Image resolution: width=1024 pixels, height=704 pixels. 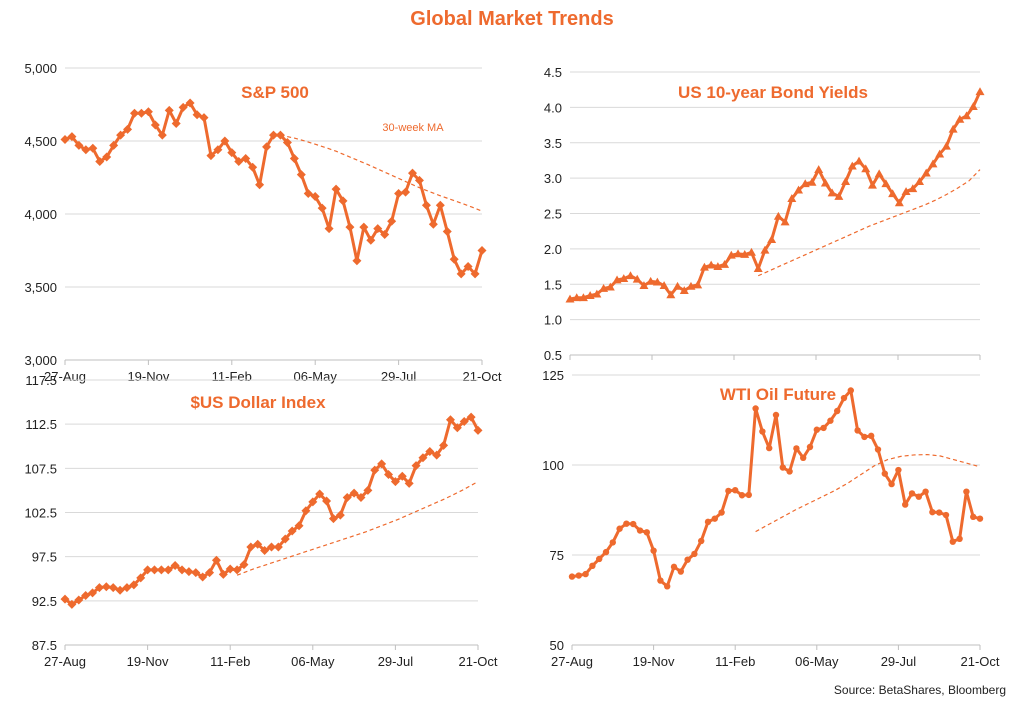 What do you see at coordinates (979, 661) in the screenshot?
I see `x-tick-label: 21-Oct` at bounding box center [979, 661].